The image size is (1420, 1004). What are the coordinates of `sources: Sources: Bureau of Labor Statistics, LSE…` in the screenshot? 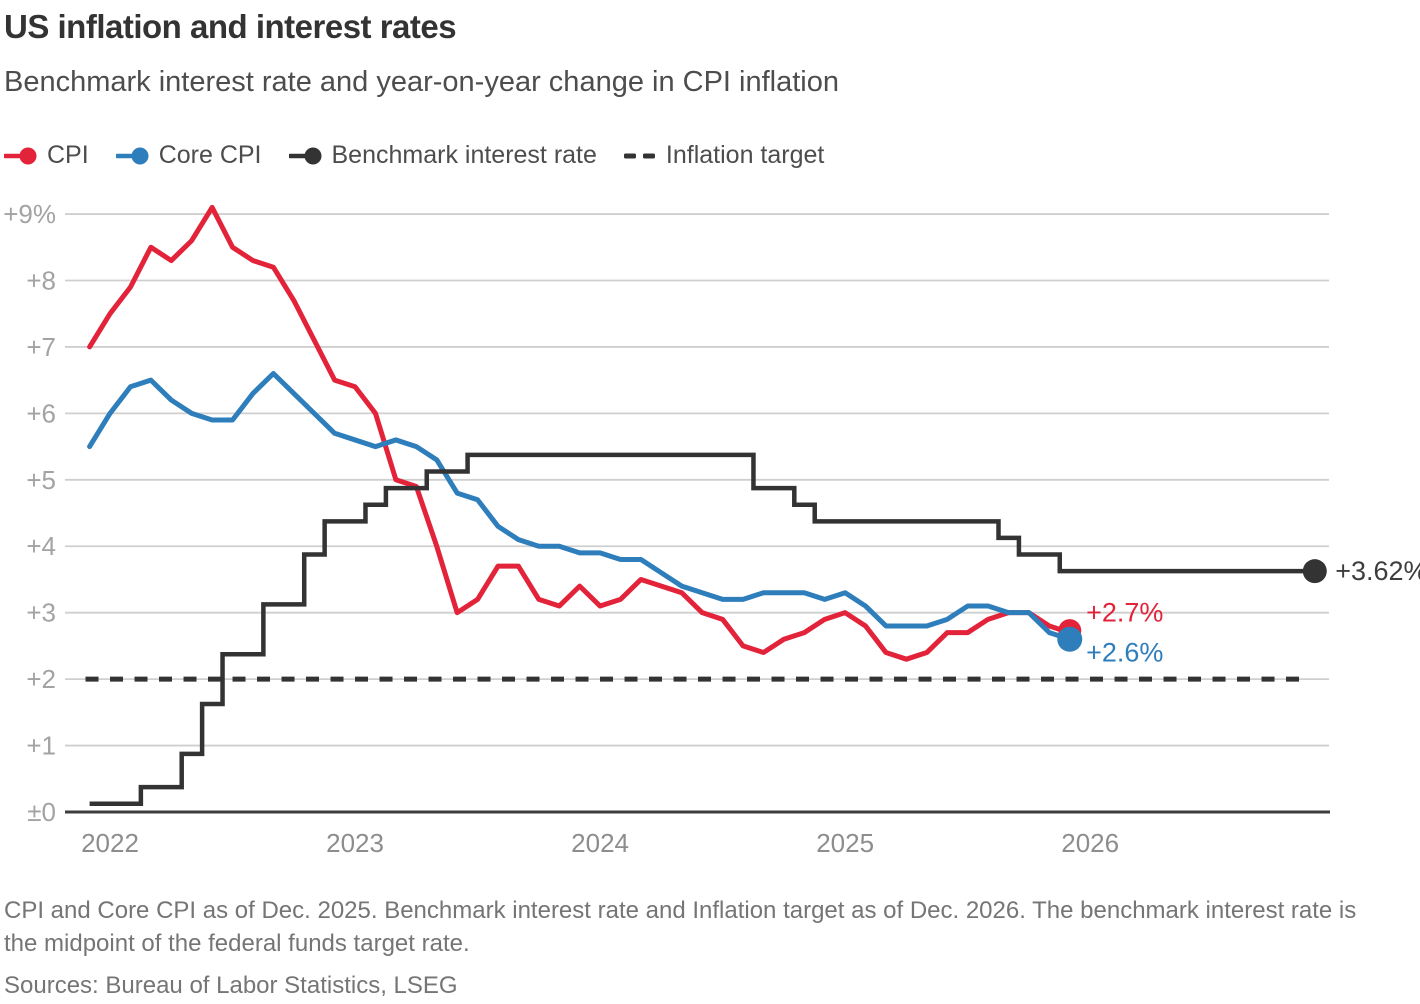 It's located at (231, 985).